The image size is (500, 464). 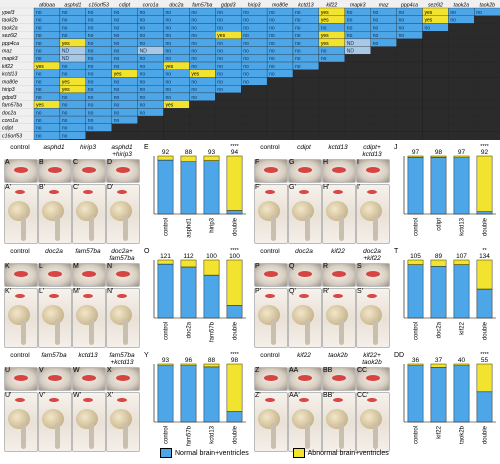 What do you see at coordinates (110, 266) in the screenshot?
I see `panel-letter: N` at bounding box center [110, 266].